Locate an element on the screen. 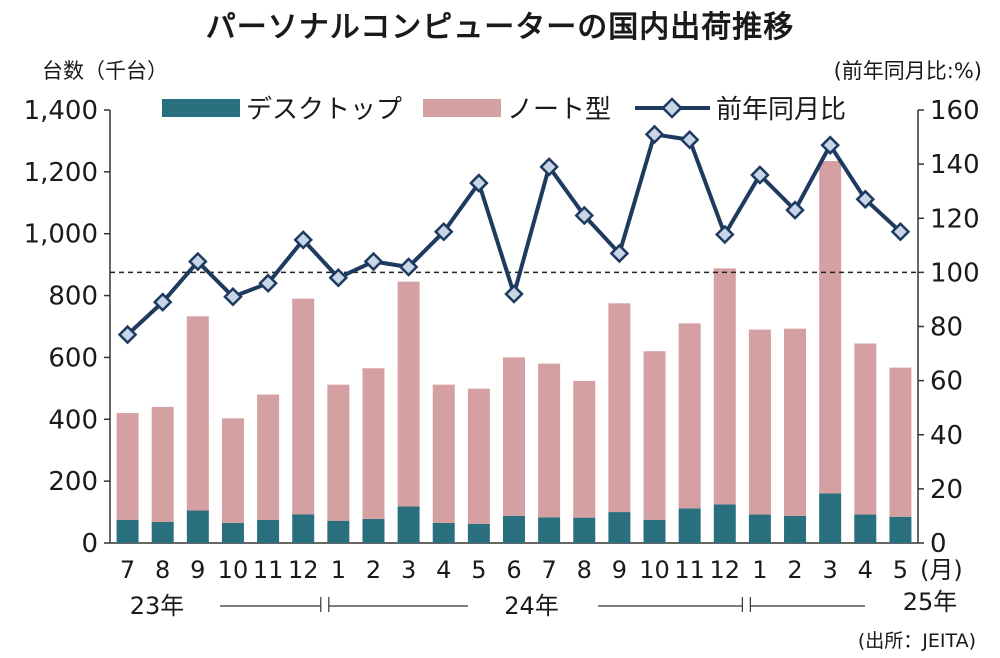 This screenshot has height=658, width=1000. legend-label-desktop: デスクトップ is located at coordinates (324, 110).